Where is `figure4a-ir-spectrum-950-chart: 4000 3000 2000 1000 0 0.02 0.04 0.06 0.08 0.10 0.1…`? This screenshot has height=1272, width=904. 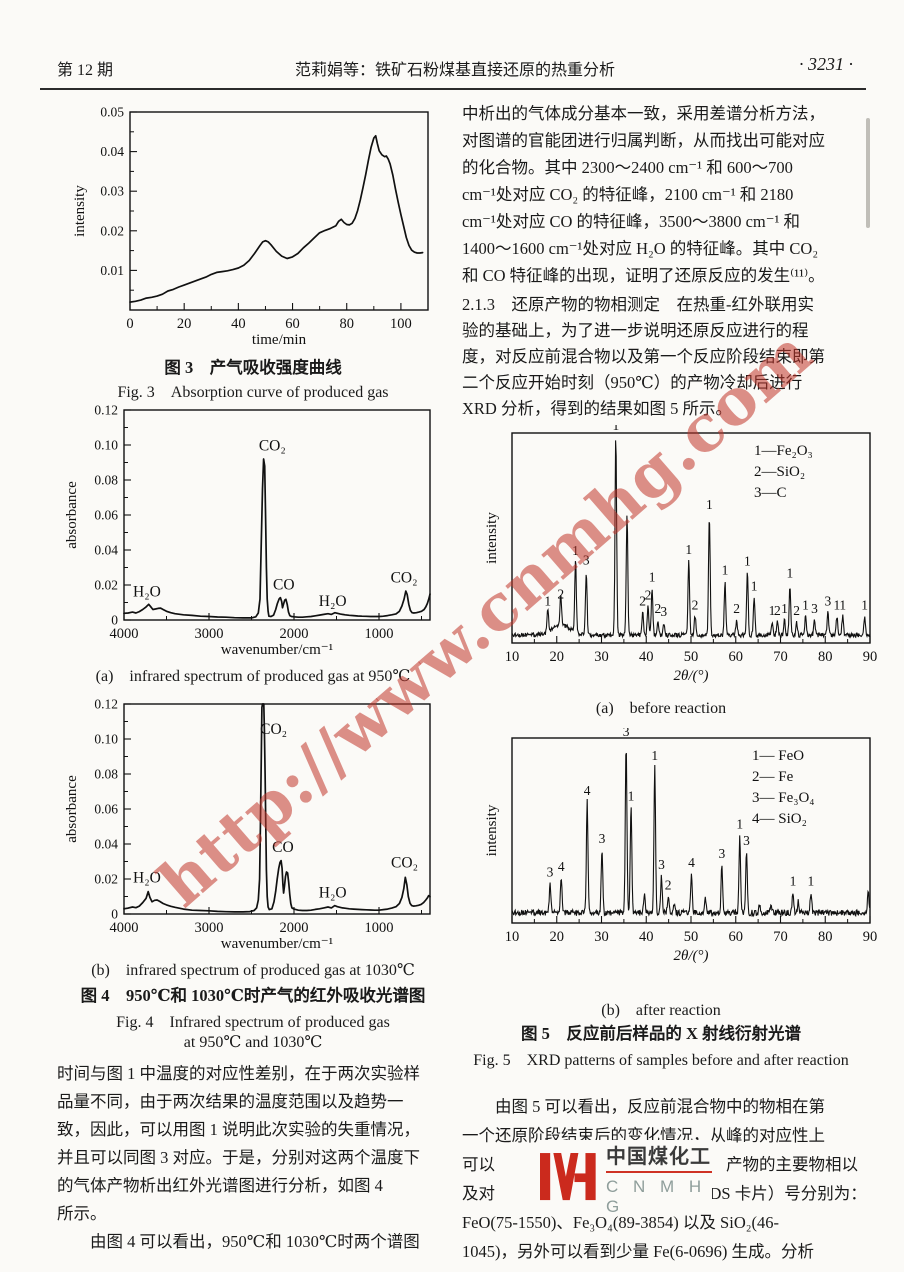
figure4a-ir-spectrum-950-chart: 4000 3000 2000 1000 0 0.02 0.04 0.06 0.08 0.10 0.1… is located at coordinates (247, 530).